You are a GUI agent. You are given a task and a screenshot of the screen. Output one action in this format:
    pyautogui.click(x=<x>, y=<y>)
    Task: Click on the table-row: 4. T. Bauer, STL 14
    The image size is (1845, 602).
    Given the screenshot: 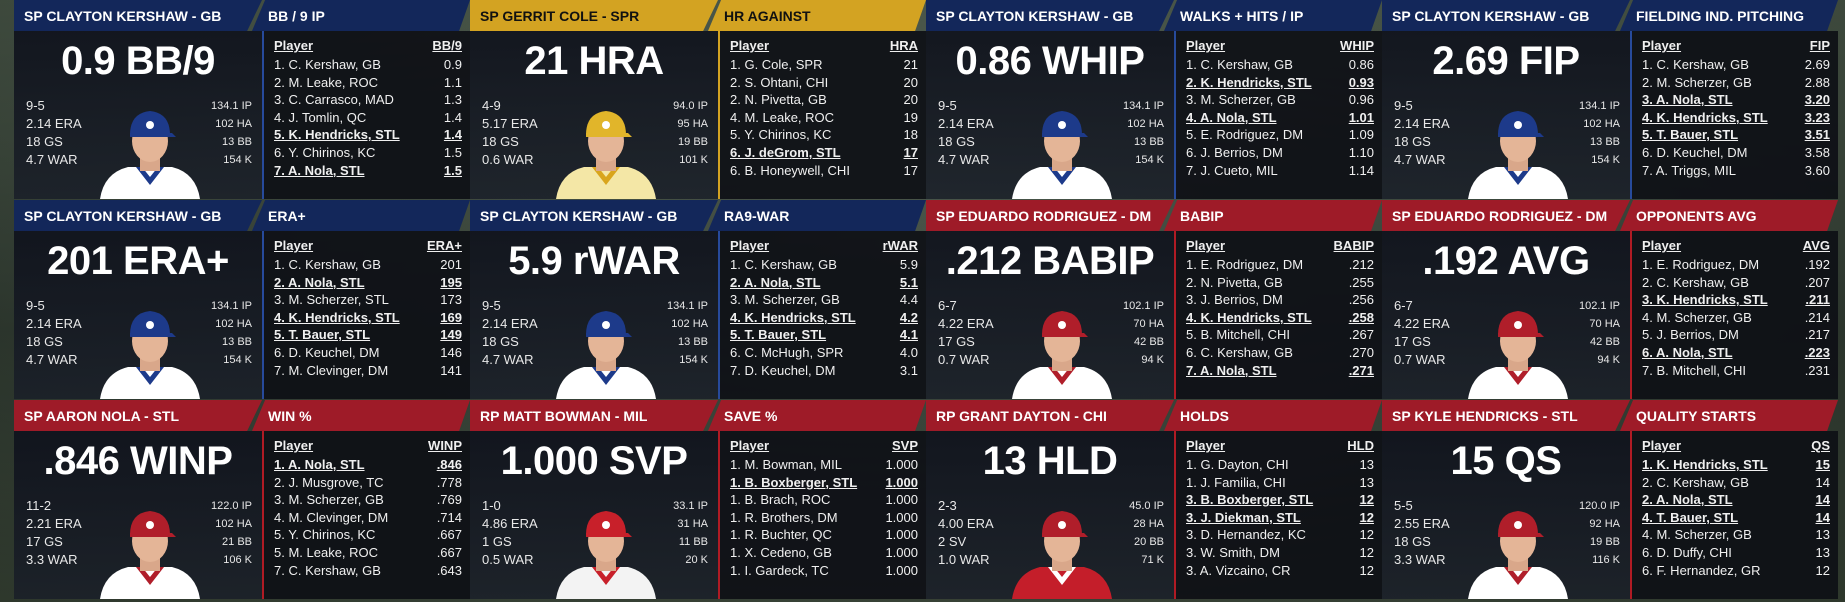 What is the action you would take?
    pyautogui.click(x=1736, y=518)
    